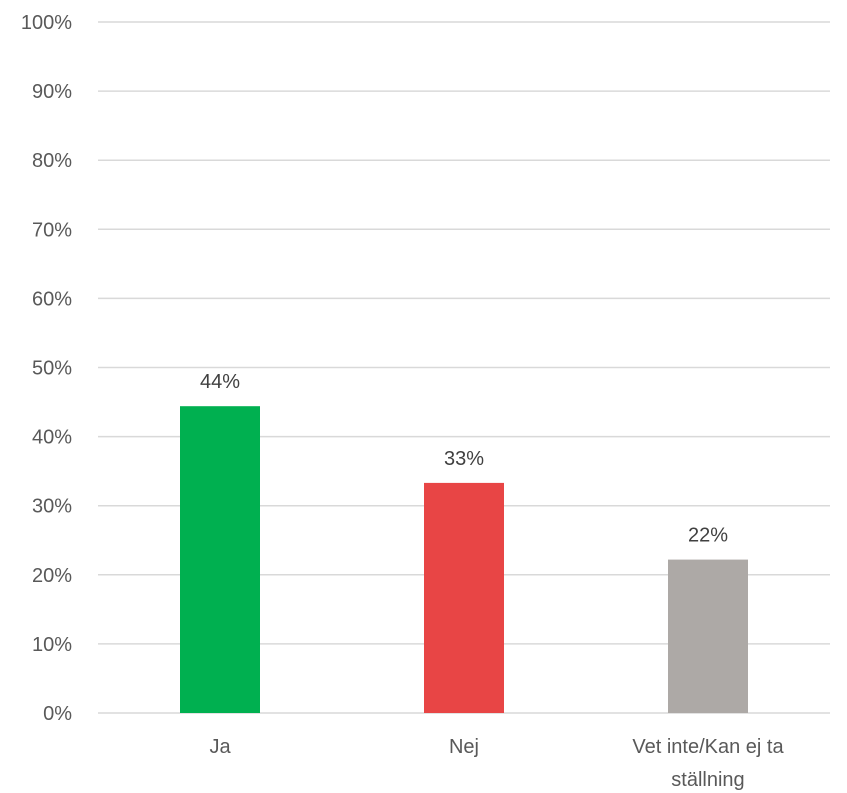 The width and height of the screenshot is (847, 793). I want to click on y-tick-label: 60%, so click(52, 299).